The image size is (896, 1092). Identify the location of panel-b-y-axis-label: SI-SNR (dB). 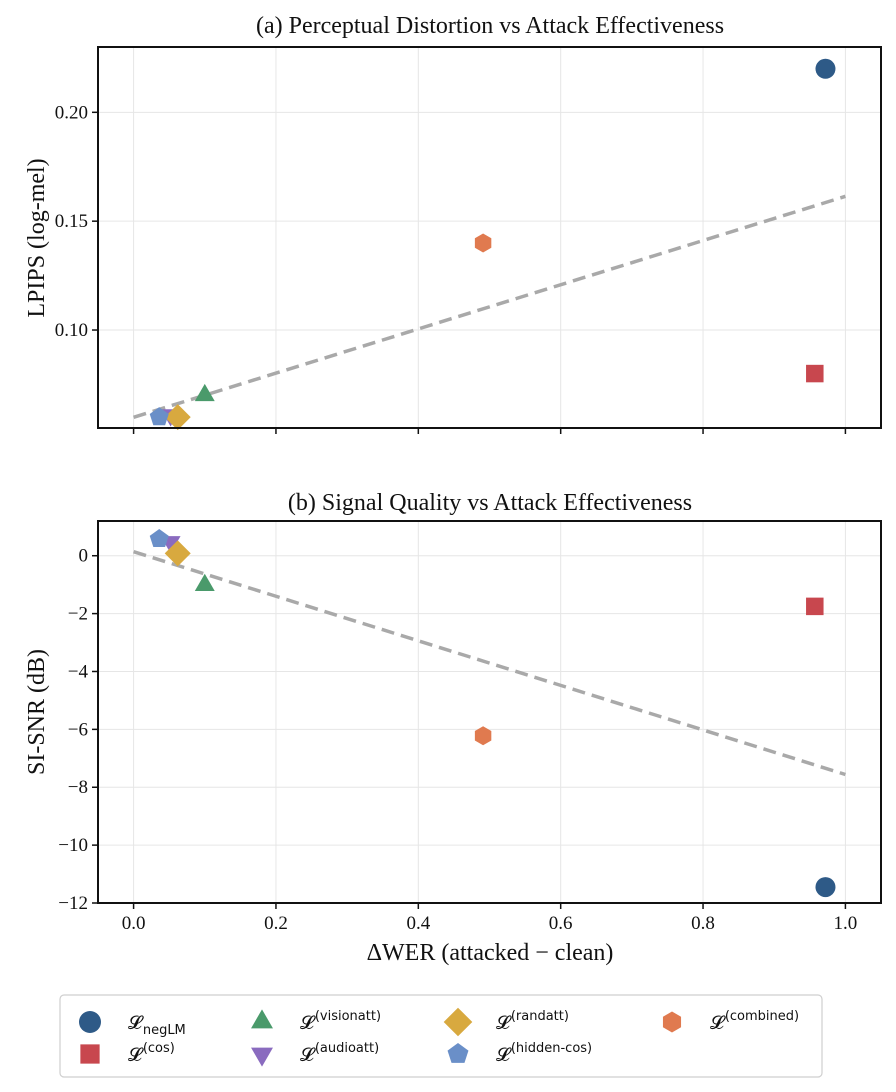
(37, 712).